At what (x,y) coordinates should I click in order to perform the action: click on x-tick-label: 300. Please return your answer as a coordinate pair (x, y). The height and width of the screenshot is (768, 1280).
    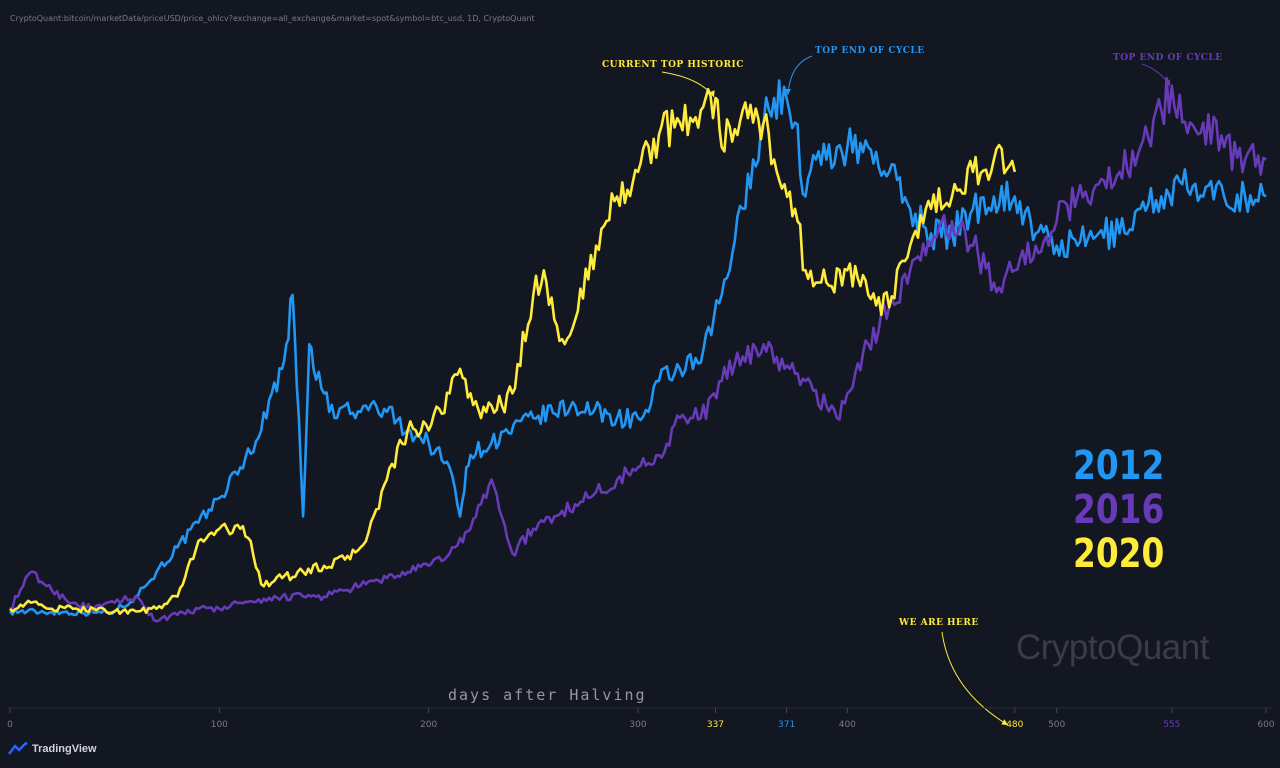
    Looking at the image, I should click on (637, 725).